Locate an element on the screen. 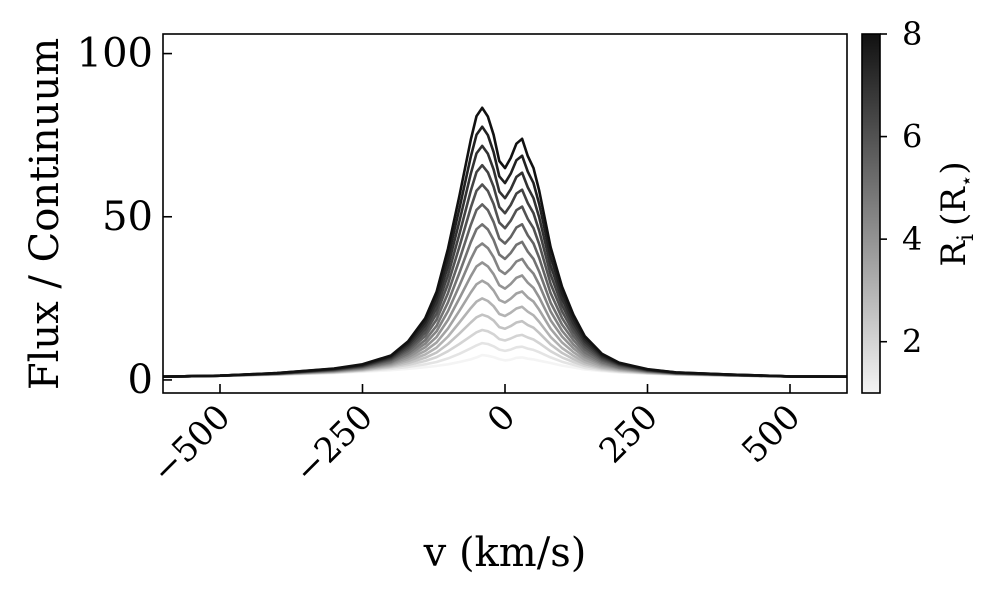 The height and width of the screenshot is (596, 998). colorbar: 2 4 6 8 Ri (R⋆) is located at coordinates (920, 204).